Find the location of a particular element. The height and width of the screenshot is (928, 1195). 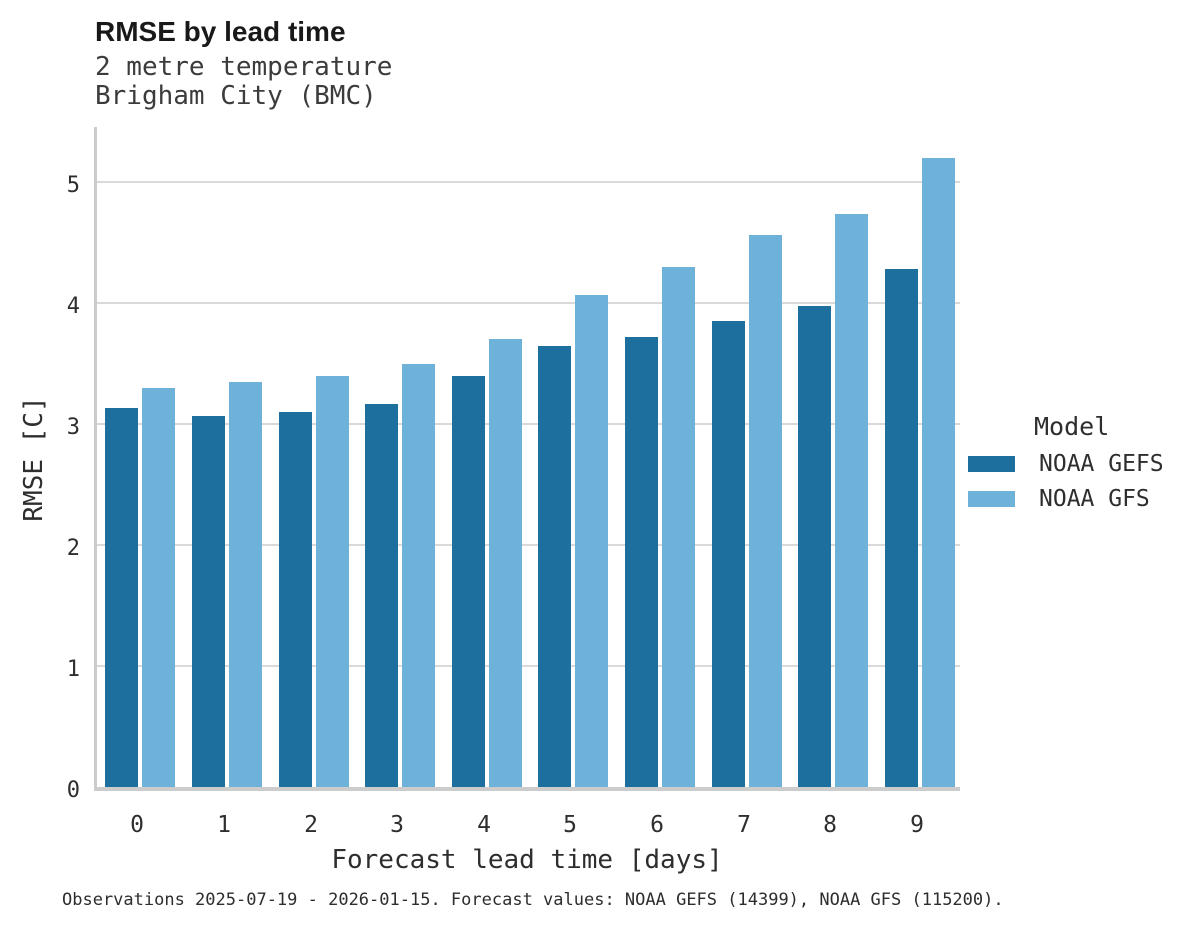

x-tick-9: 9 is located at coordinates (917, 825).